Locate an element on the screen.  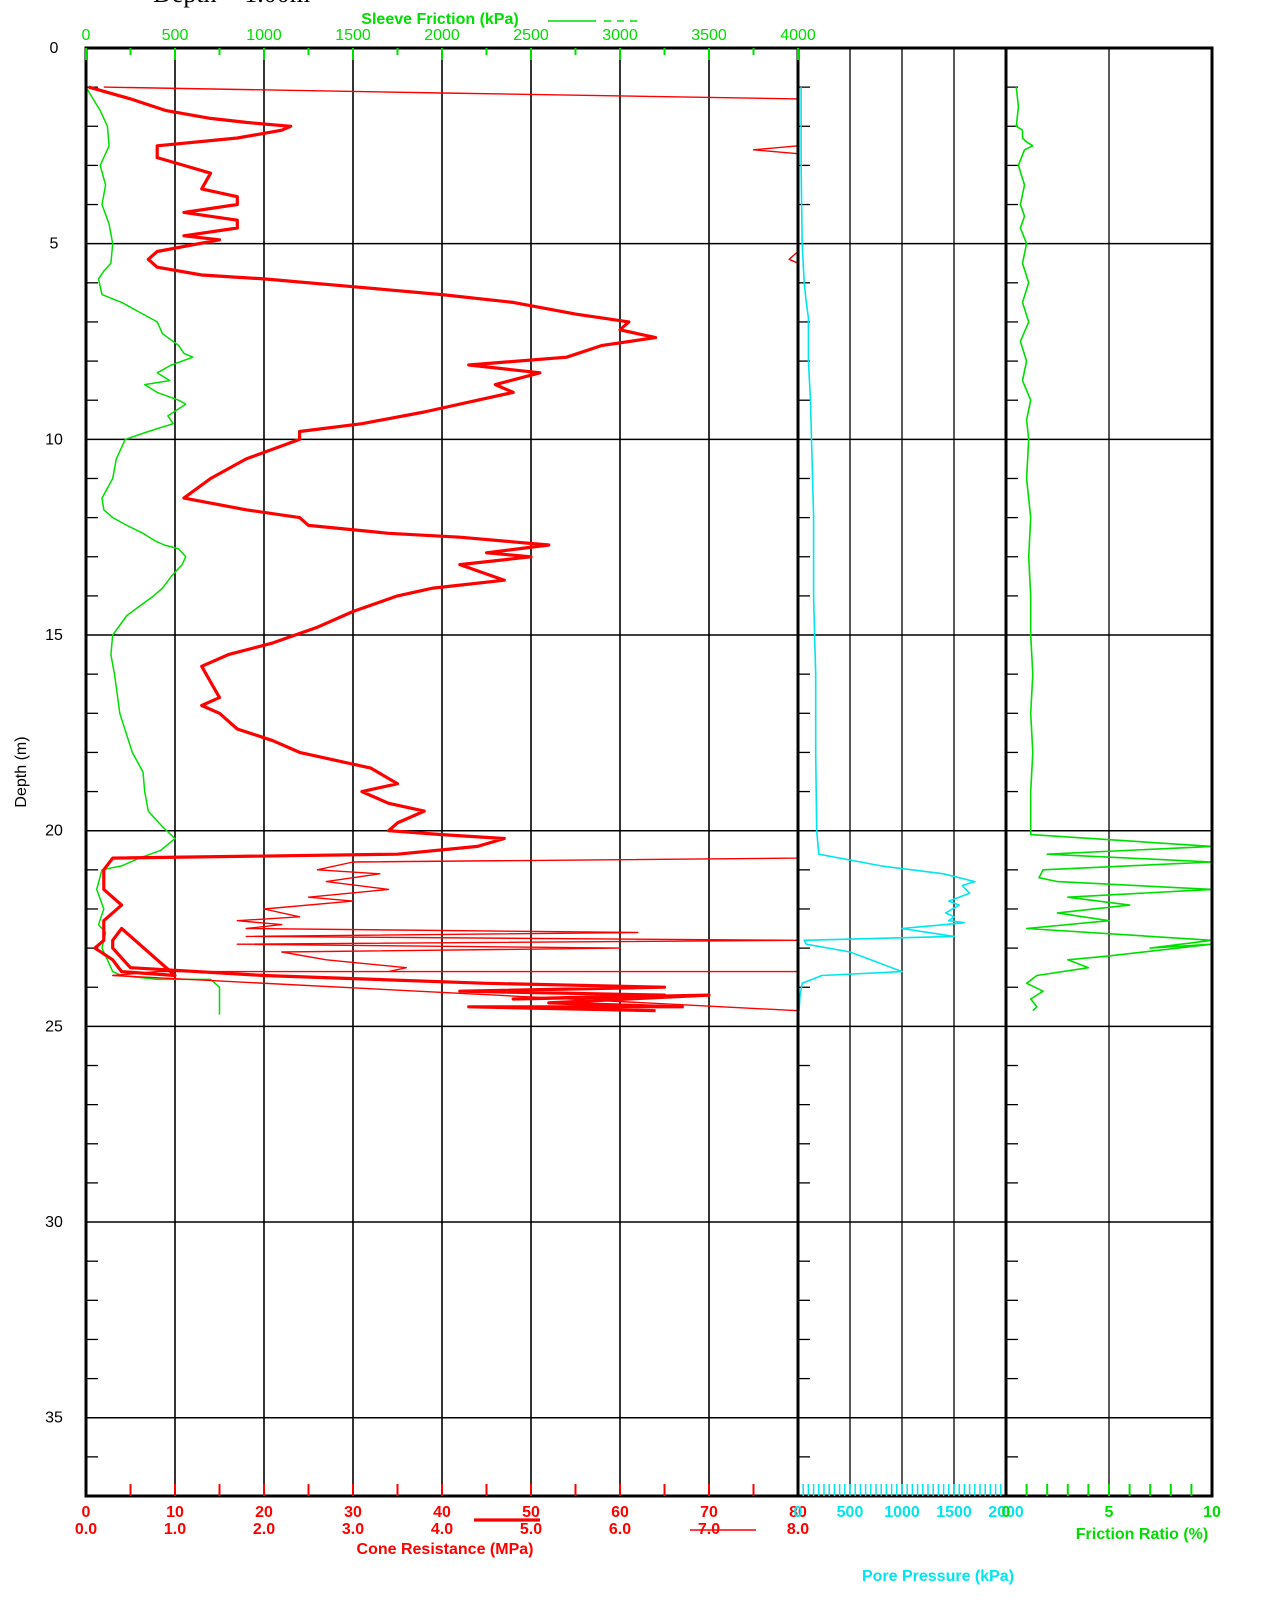
depth-tick-label: 20 is located at coordinates (54, 831).